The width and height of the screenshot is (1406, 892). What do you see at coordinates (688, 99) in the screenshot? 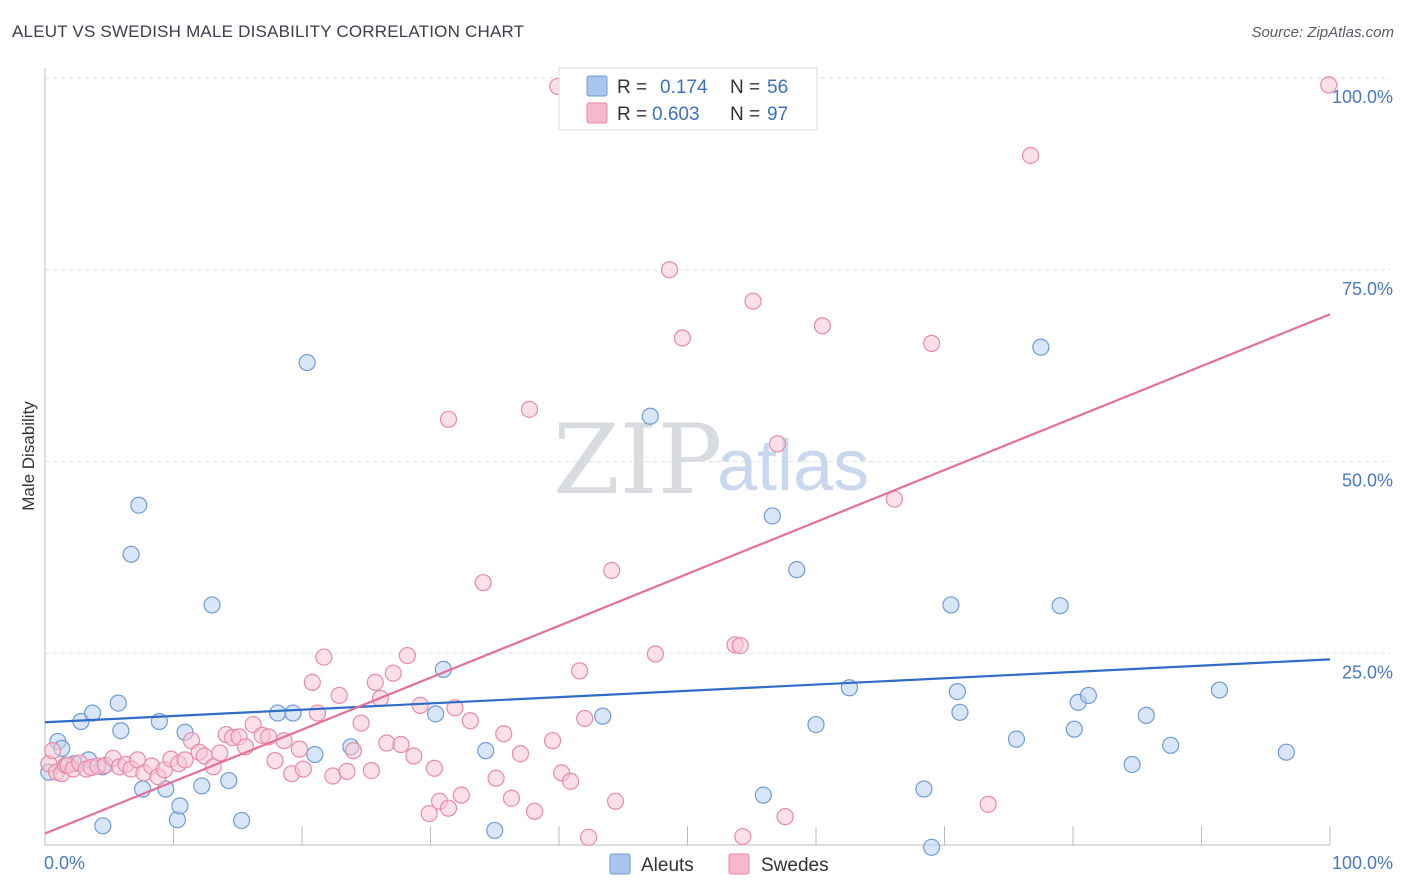
I see `legend-box: R = 0.174 N = 56 R = 0.603 N = 97` at bounding box center [688, 99].